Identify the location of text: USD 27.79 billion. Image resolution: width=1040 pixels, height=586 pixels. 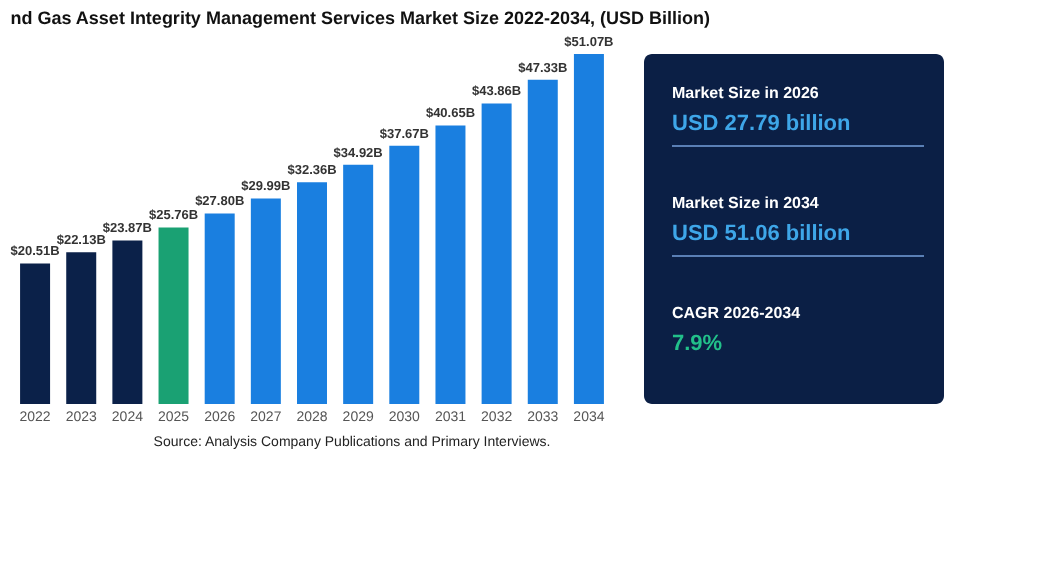
(762, 124).